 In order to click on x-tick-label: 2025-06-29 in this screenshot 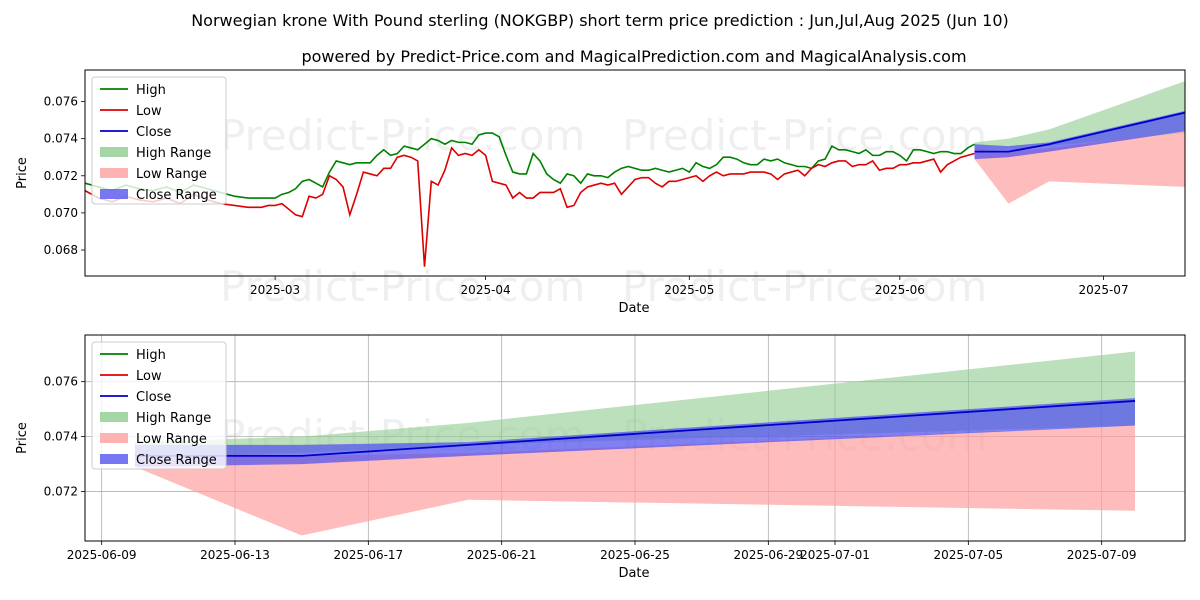, I will do `click(768, 555)`.